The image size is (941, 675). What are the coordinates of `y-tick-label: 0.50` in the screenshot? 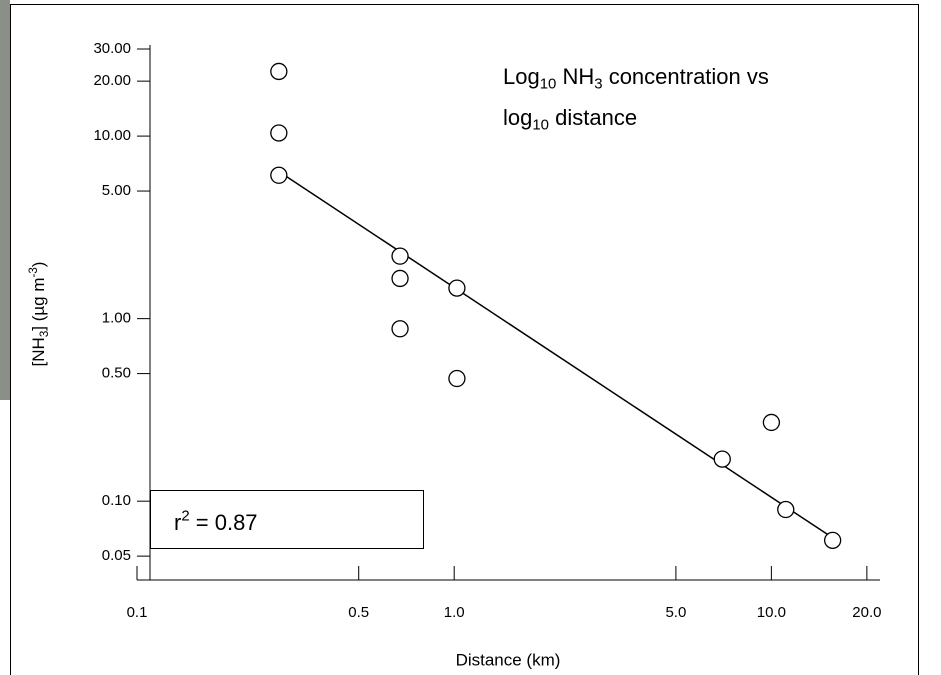 It's located at (116, 373).